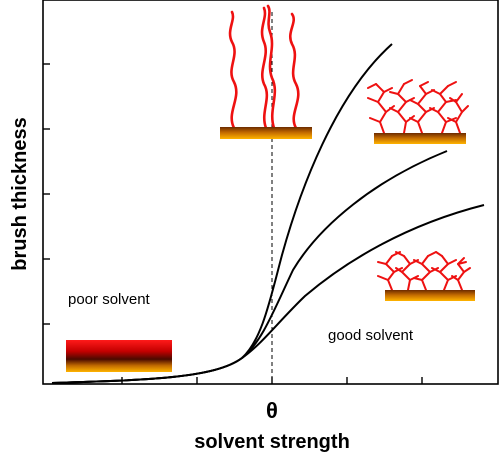 The image size is (500, 460). What do you see at coordinates (371, 335) in the screenshot?
I see `good-solvent-label: good solvent` at bounding box center [371, 335].